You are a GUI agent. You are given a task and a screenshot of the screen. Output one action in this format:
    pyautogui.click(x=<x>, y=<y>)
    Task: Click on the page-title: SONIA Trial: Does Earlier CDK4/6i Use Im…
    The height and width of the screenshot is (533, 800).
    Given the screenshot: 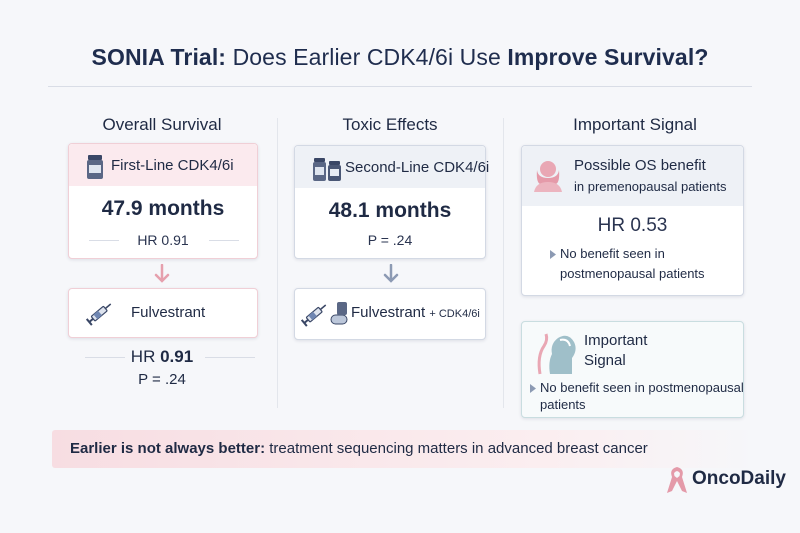 What is the action you would take?
    pyautogui.click(x=400, y=57)
    